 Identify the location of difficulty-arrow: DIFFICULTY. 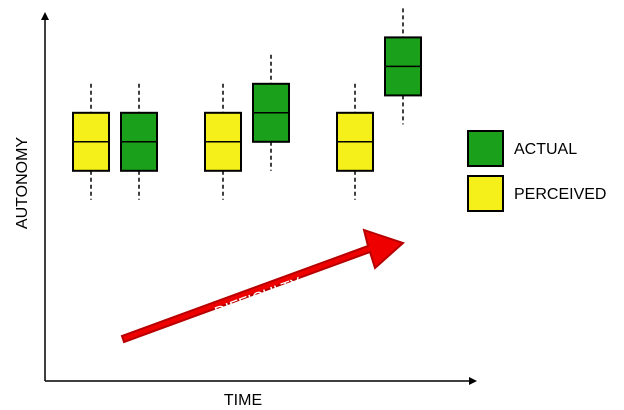
(262, 286).